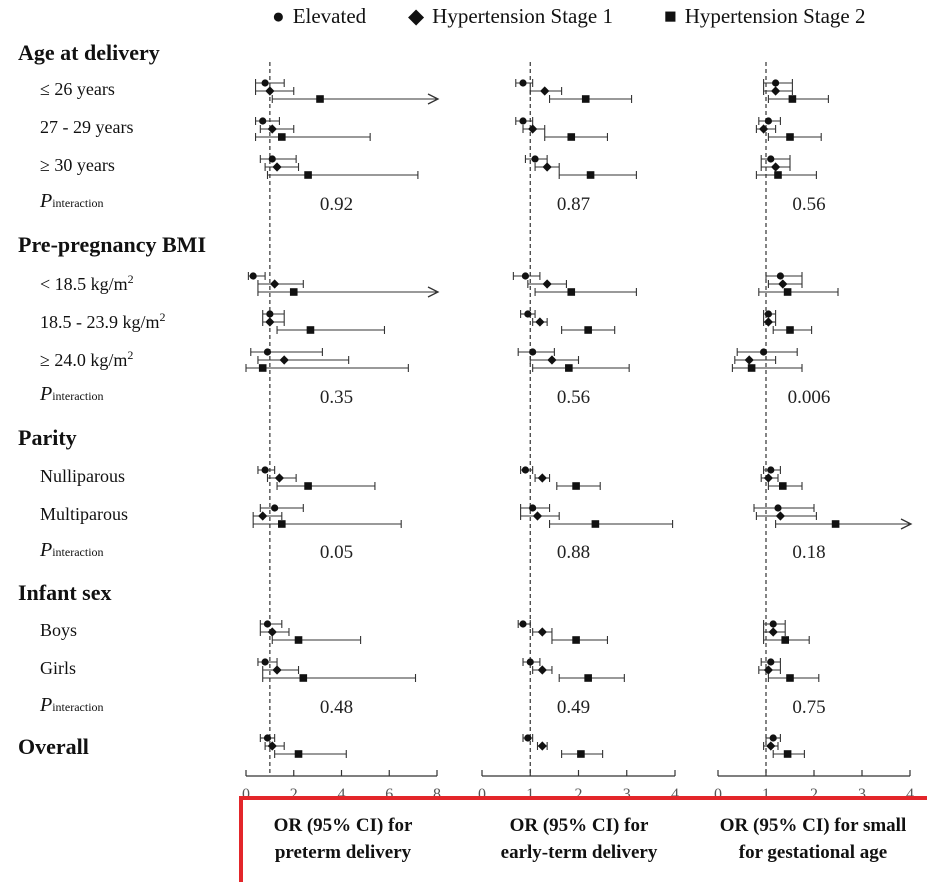 Image resolution: width=927 pixels, height=882 pixels. Describe the element at coordinates (343, 825) in the screenshot. I see `x-title-preterm-line1: OR (95% CI) for` at that location.